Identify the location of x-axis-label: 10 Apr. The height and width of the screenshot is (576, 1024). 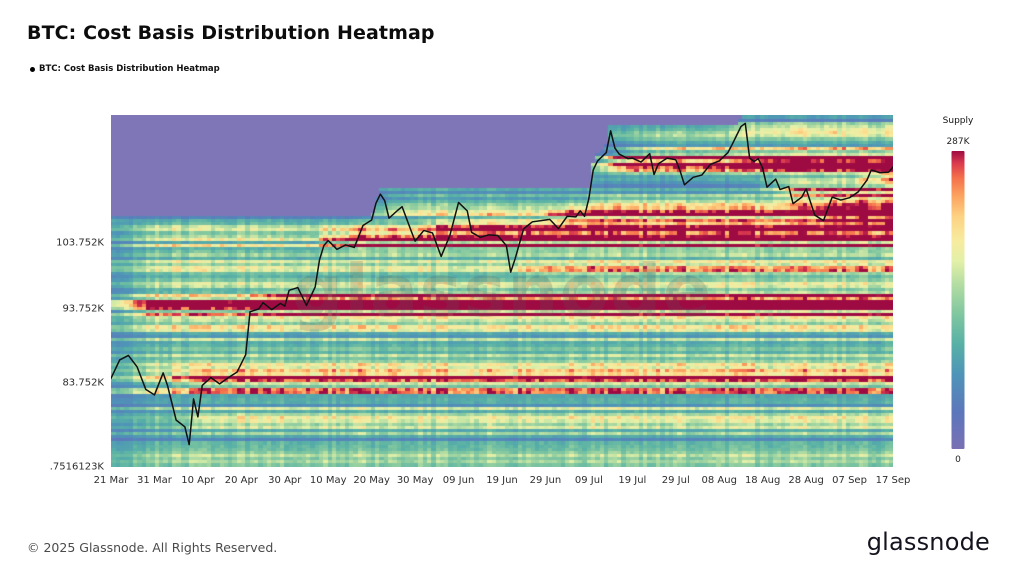
(198, 480).